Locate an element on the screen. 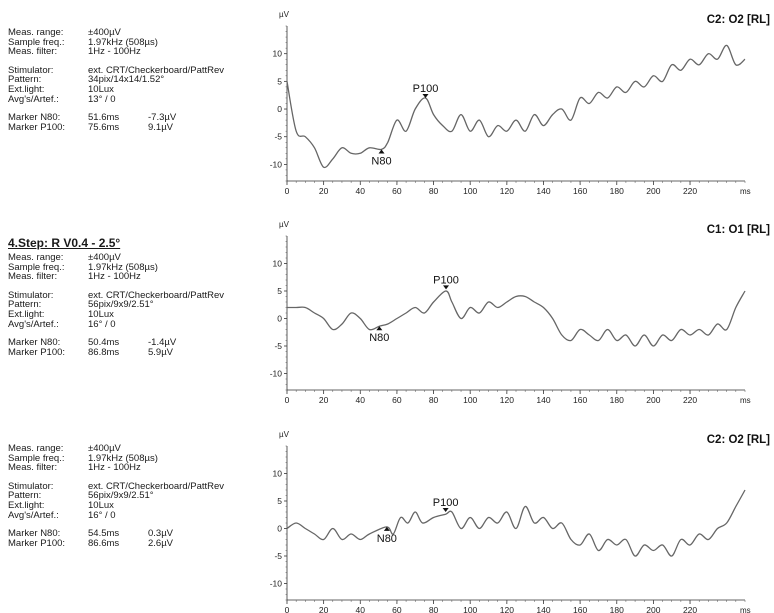 The image size is (774, 613). marker-p100-time: 86.6ms is located at coordinates (104, 543).